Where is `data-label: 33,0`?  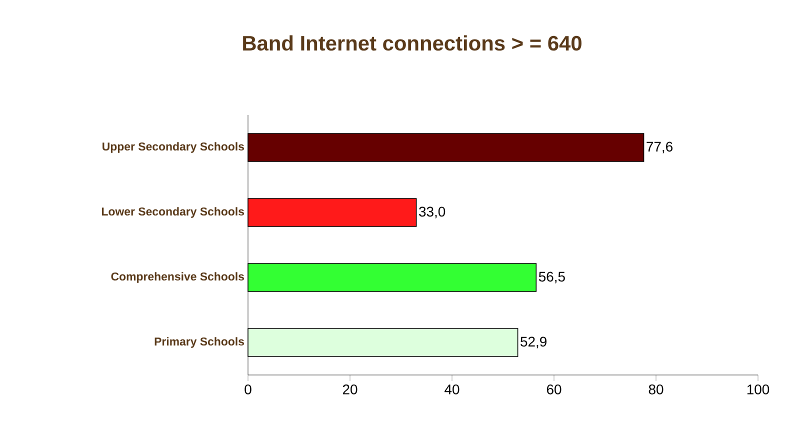
data-label: 33,0 is located at coordinates (432, 212).